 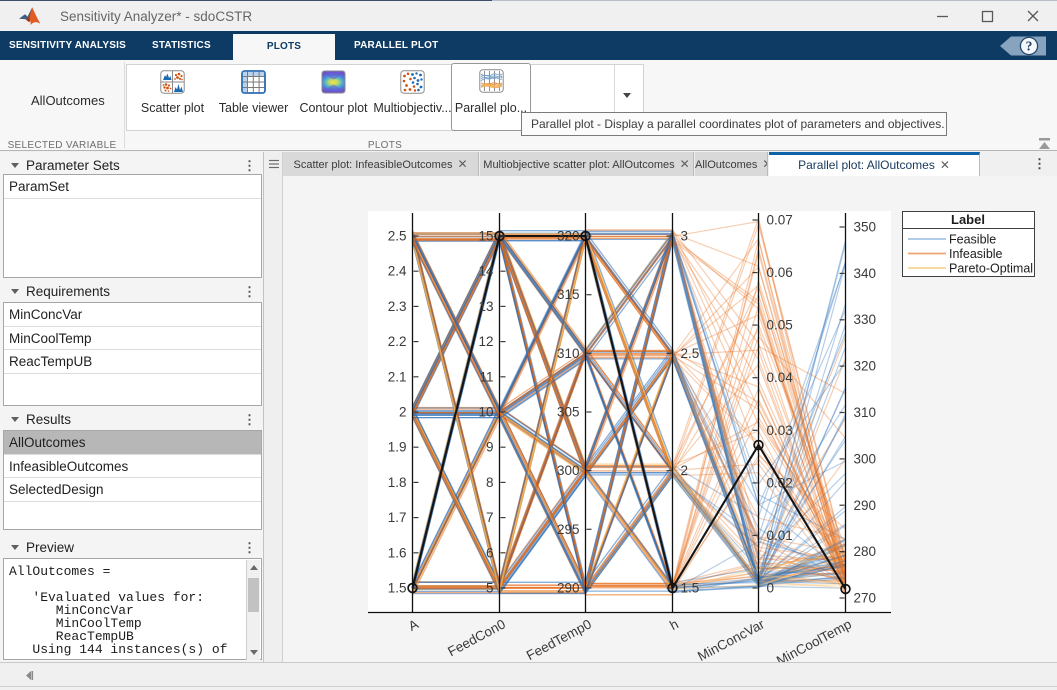 I want to click on svg-text: 270, so click(x=865, y=598).